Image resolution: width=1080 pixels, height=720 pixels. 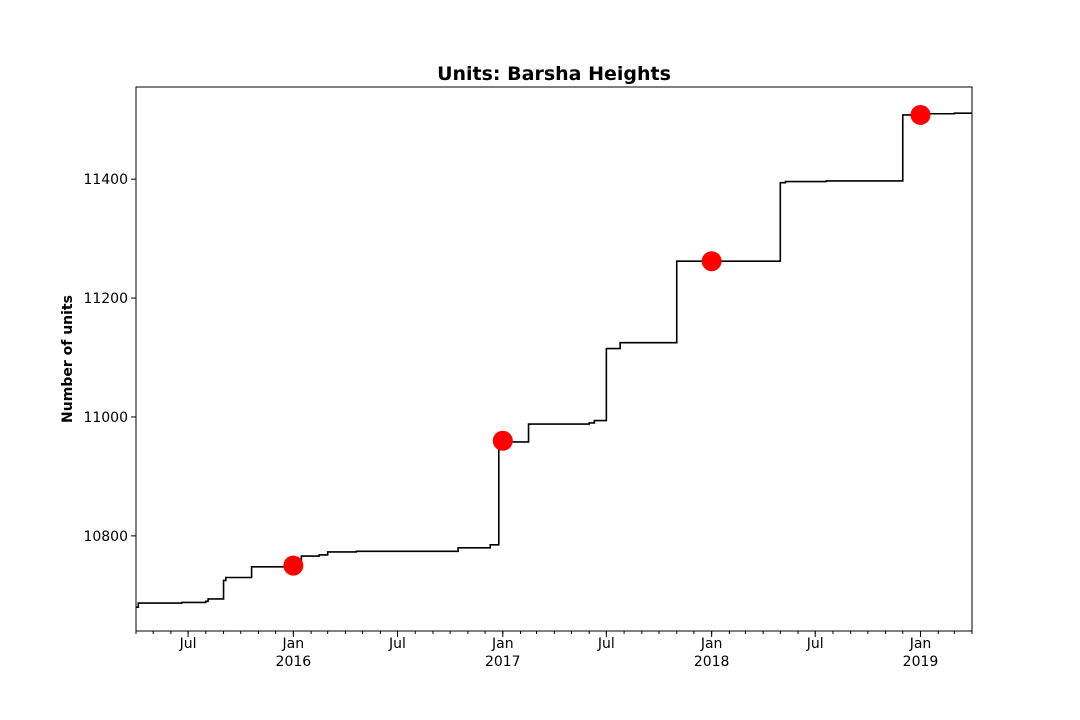 I want to click on x-tick-year-label-1: 2016, so click(x=294, y=662).